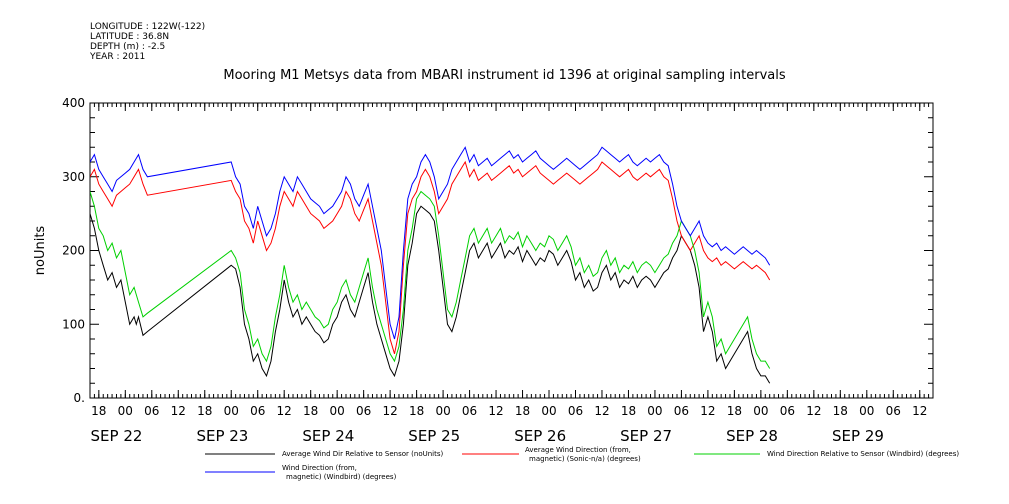 This screenshot has width=1009, height=504. What do you see at coordinates (73, 251) in the screenshot?
I see `y-tick-label: 200` at bounding box center [73, 251].